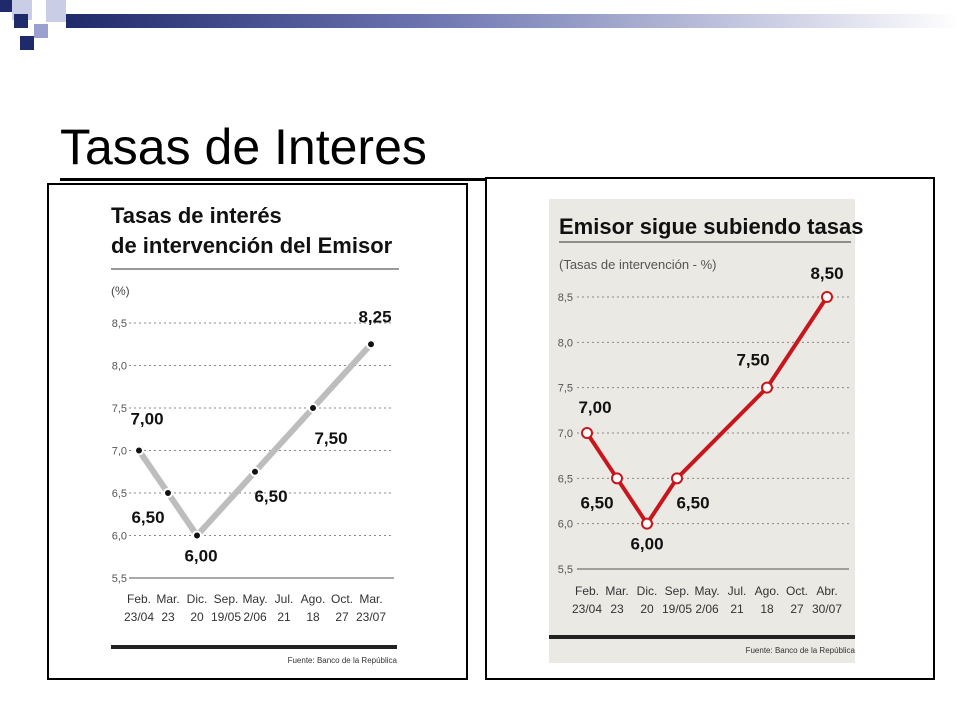  Describe the element at coordinates (313, 617) in the screenshot. I see `left-x-tick-label-bottom: 18` at that location.